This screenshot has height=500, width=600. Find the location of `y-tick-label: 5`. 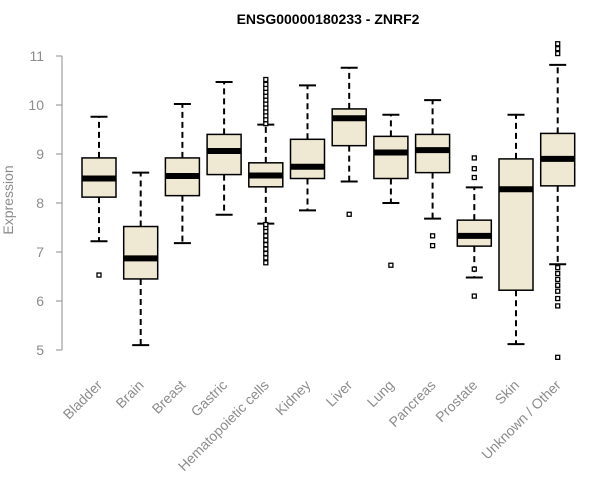

y-tick-label: 5 is located at coordinates (40, 350).